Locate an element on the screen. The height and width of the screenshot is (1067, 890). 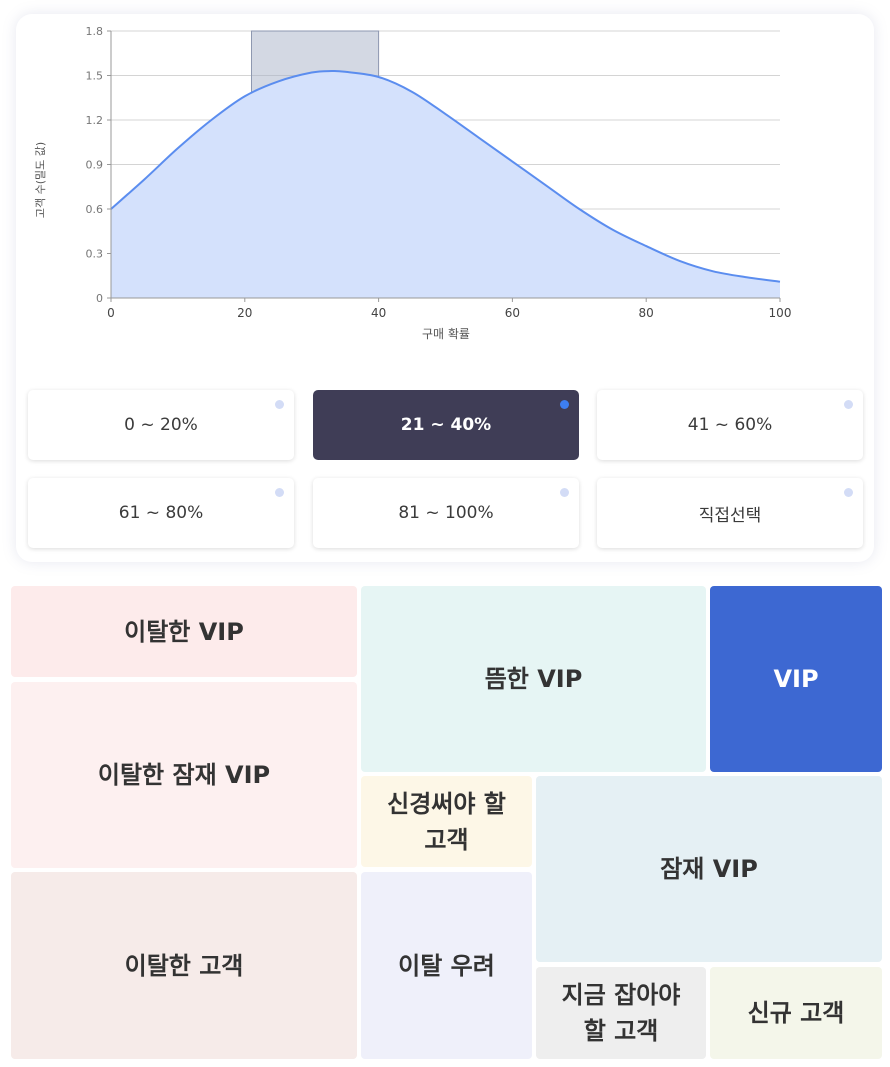
range-option-label: 직접선택 is located at coordinates (730, 515).